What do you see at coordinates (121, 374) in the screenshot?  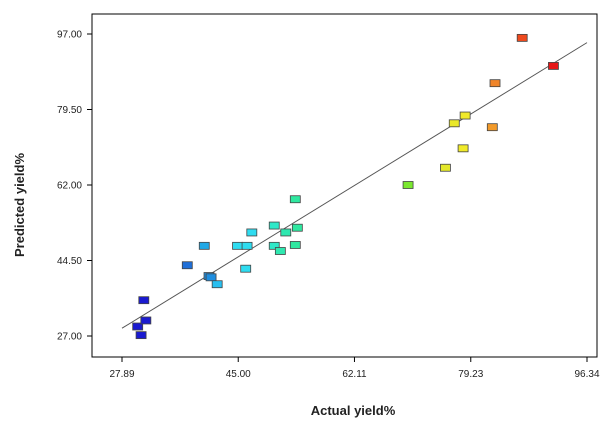 I see `x-tick-label: 27.89` at bounding box center [121, 374].